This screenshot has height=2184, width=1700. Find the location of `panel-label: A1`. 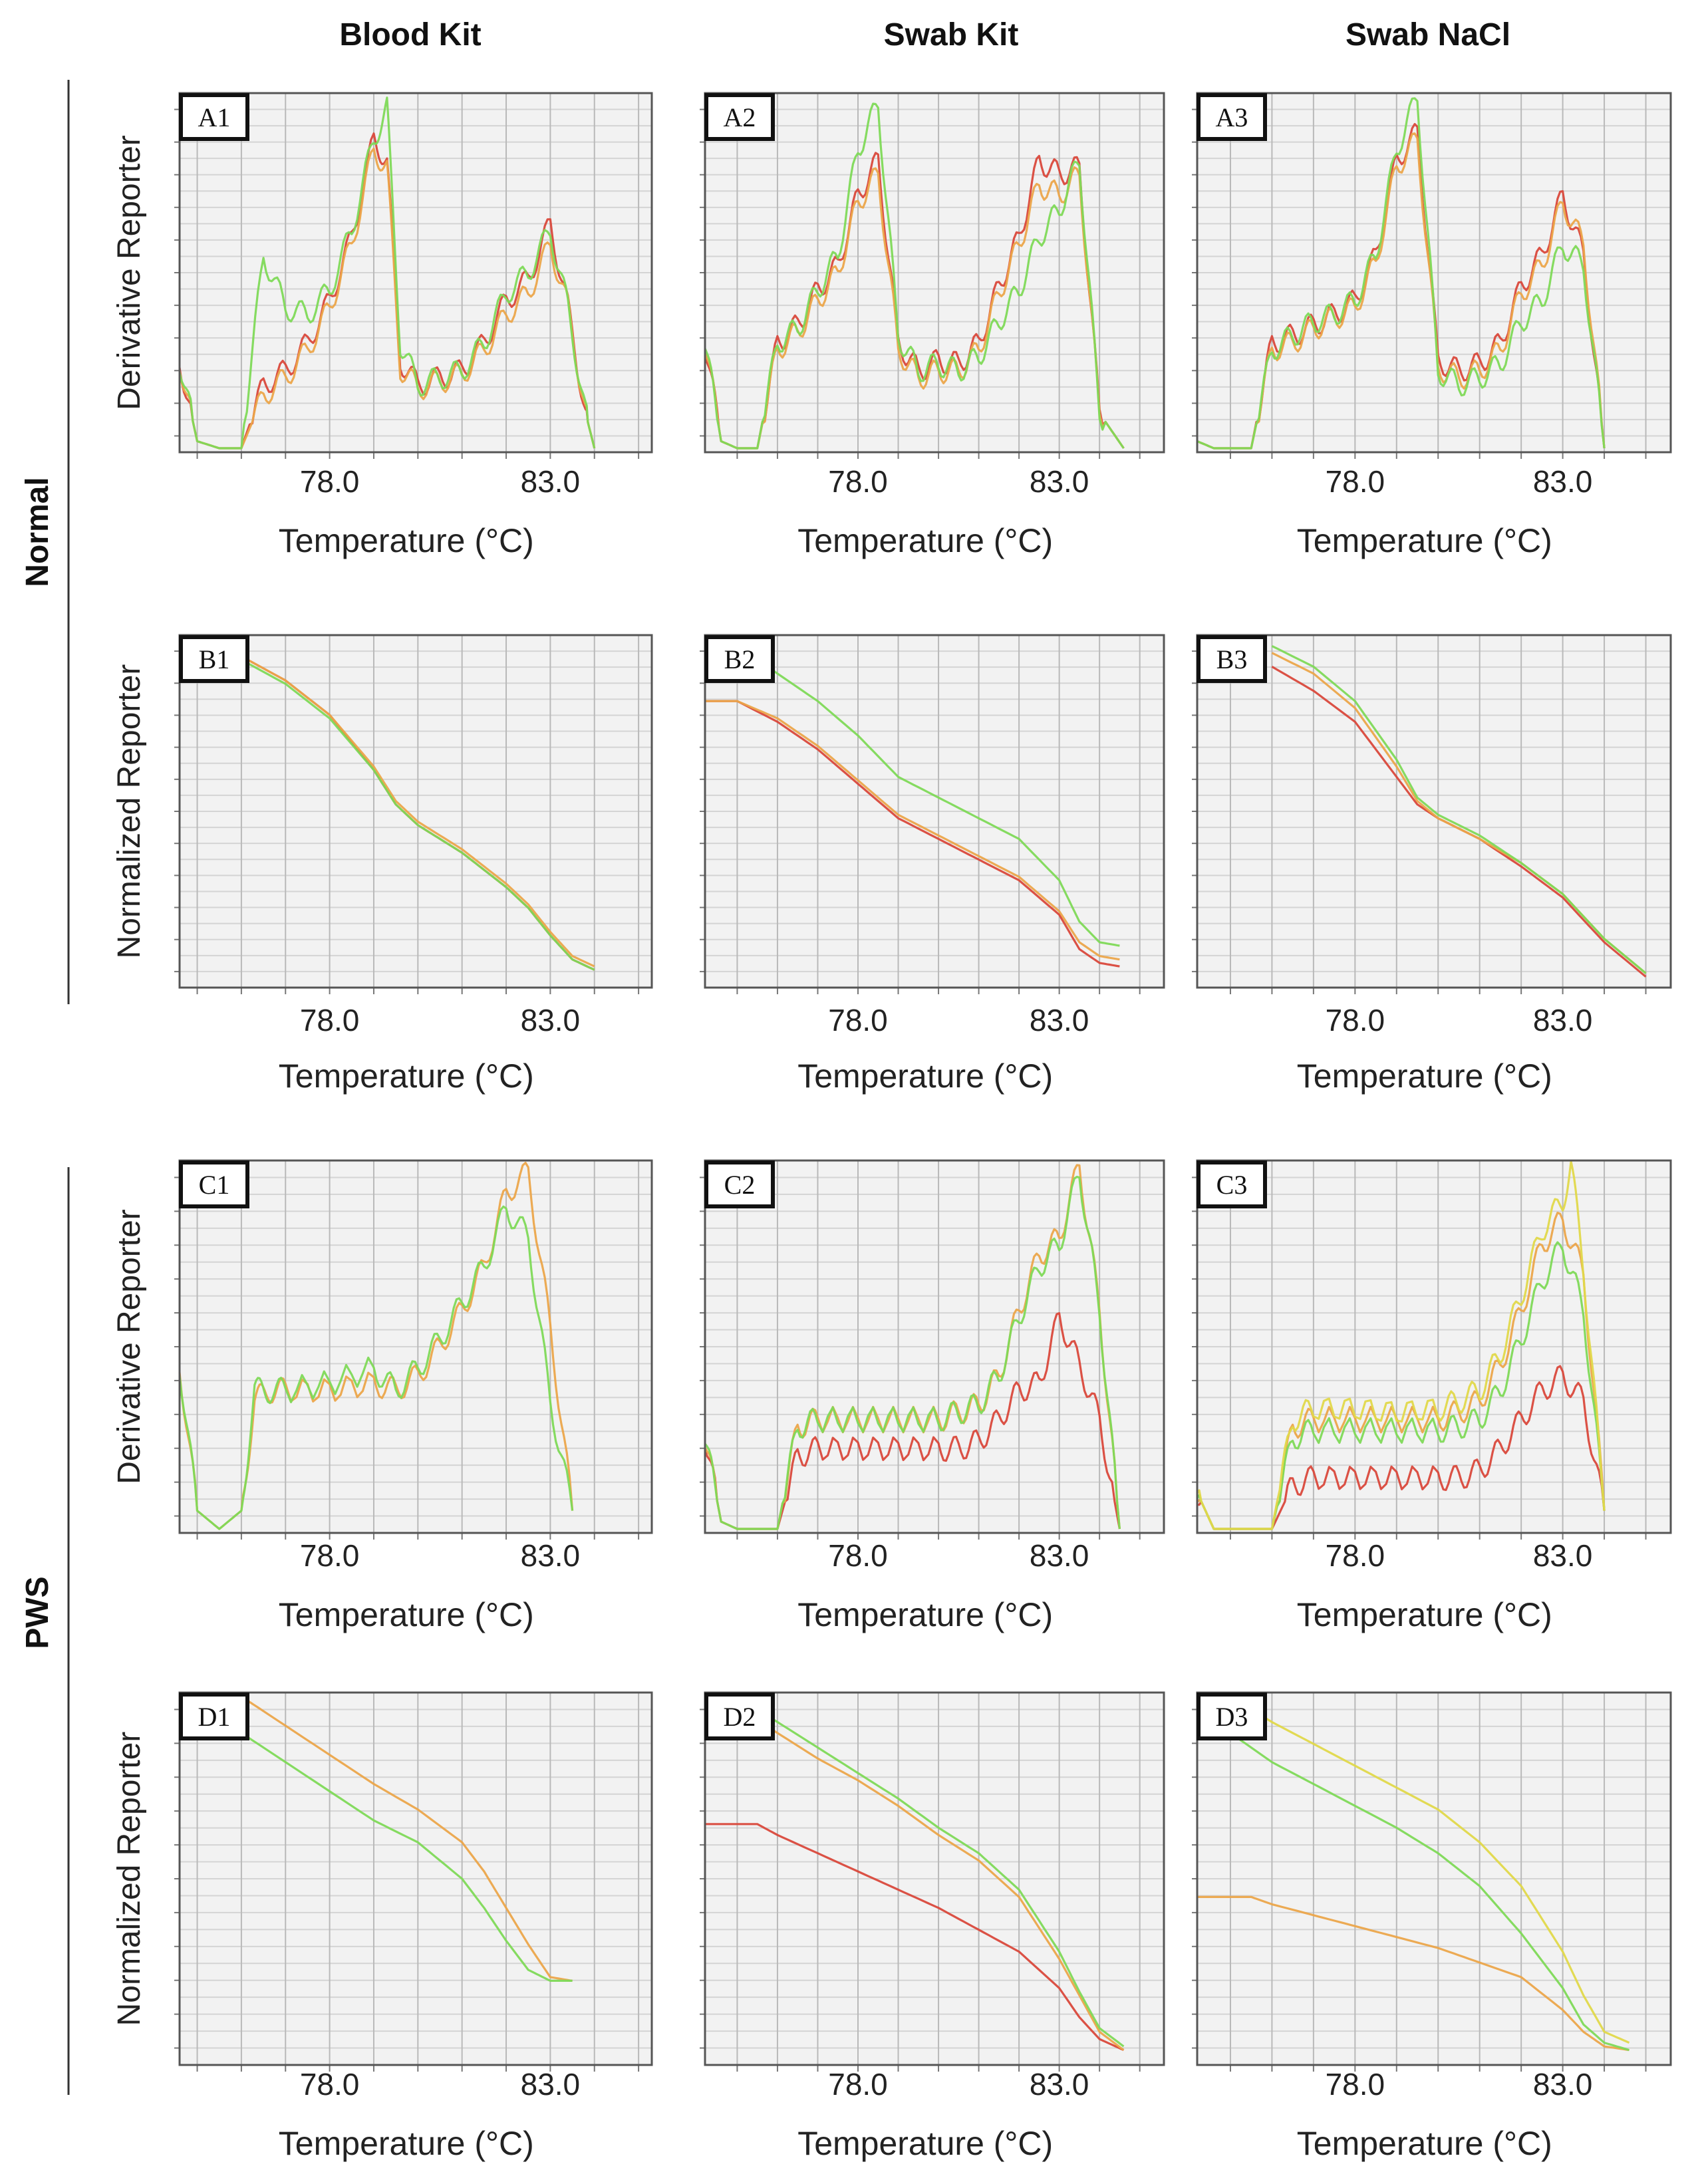

panel-label: A1 is located at coordinates (214, 117).